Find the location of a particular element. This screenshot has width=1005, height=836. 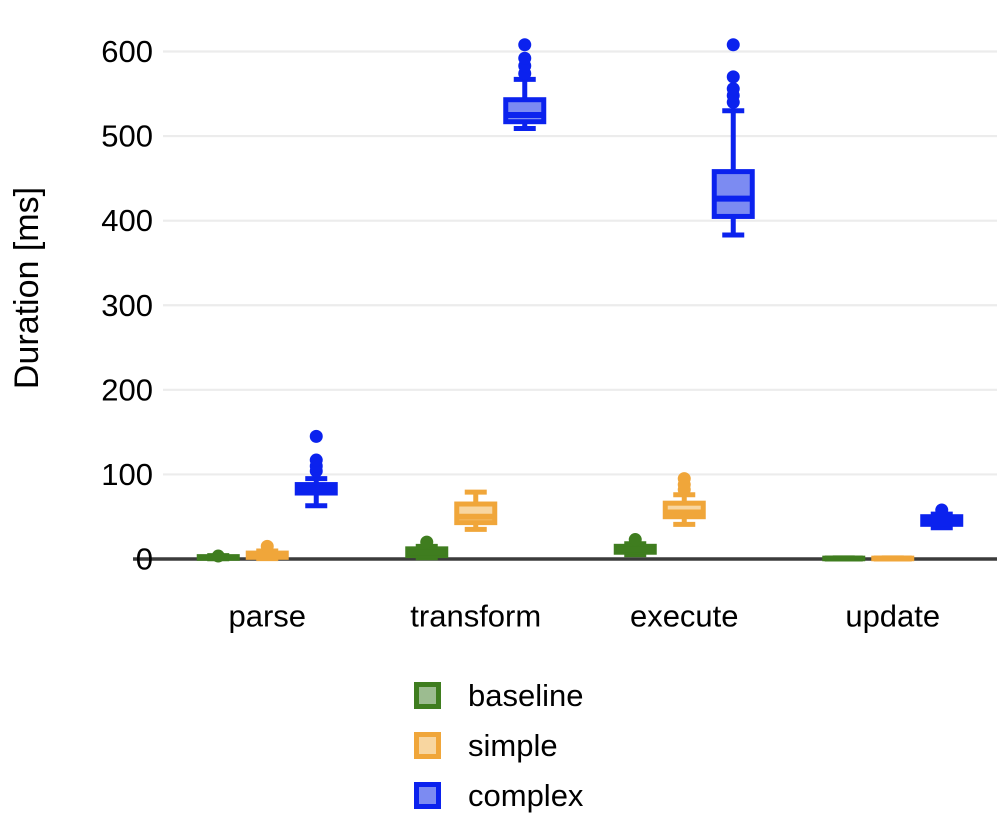

category-label: execute is located at coordinates (684, 616).